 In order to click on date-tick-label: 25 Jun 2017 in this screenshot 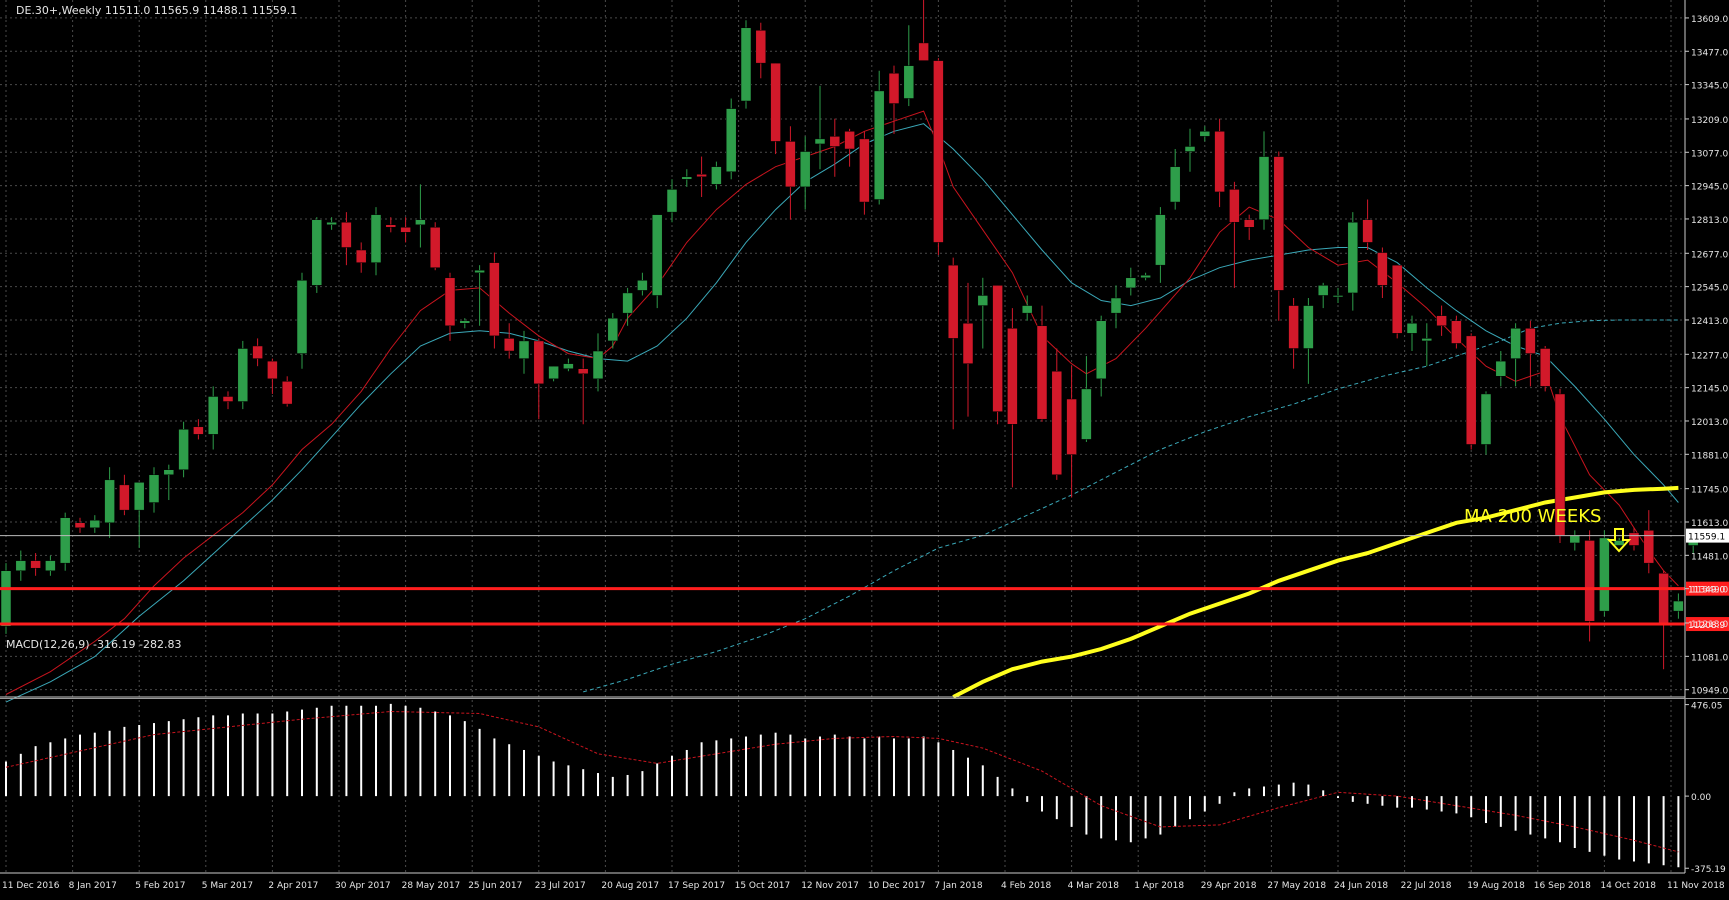, I will do `click(495, 886)`.